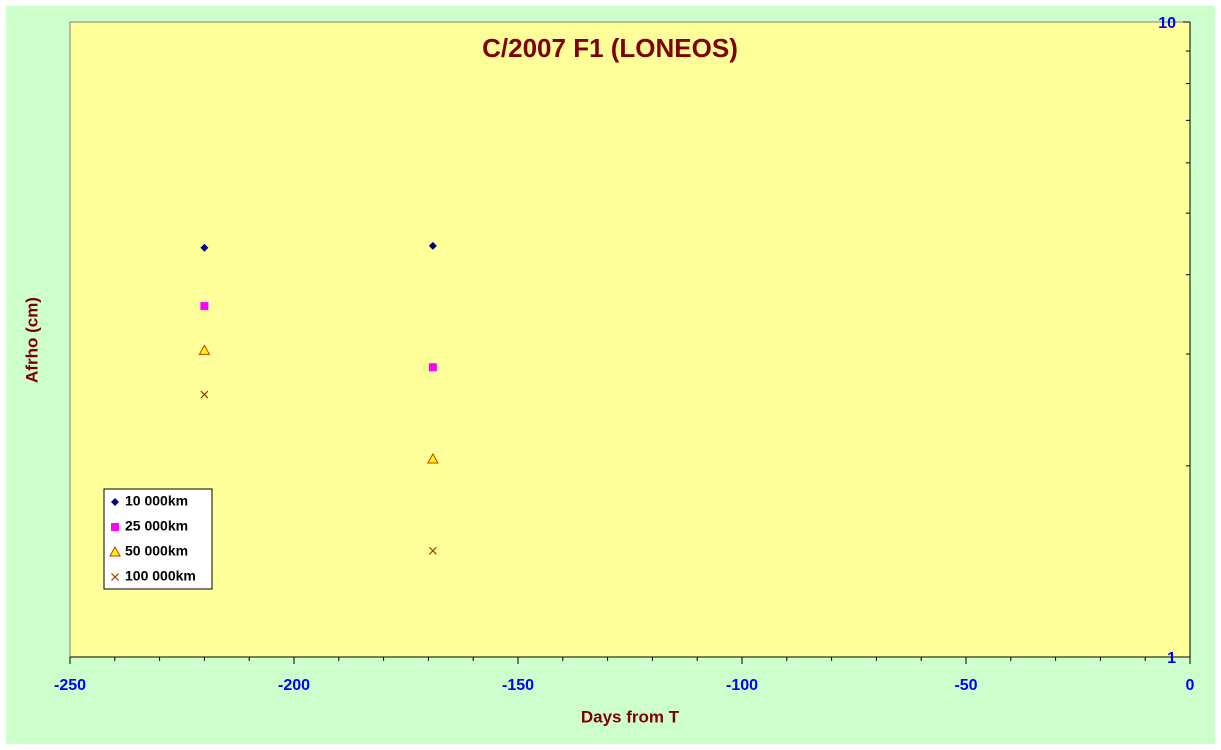 This screenshot has height=750, width=1221. Describe the element at coordinates (610, 48) in the screenshot. I see `chart-title: C/2007 F1 (LONEOS)` at that location.